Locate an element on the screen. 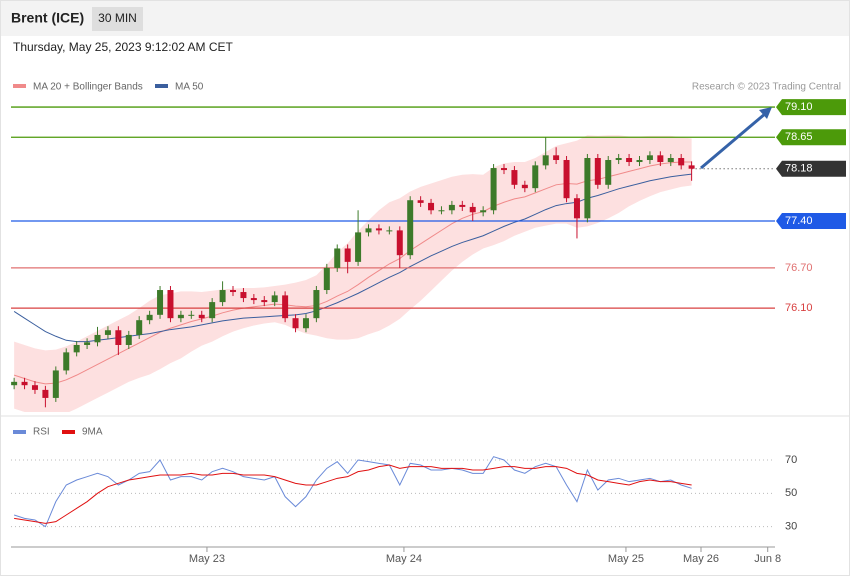 This screenshot has height=576, width=850. price-tag-label: 78.65 is located at coordinates (799, 137).